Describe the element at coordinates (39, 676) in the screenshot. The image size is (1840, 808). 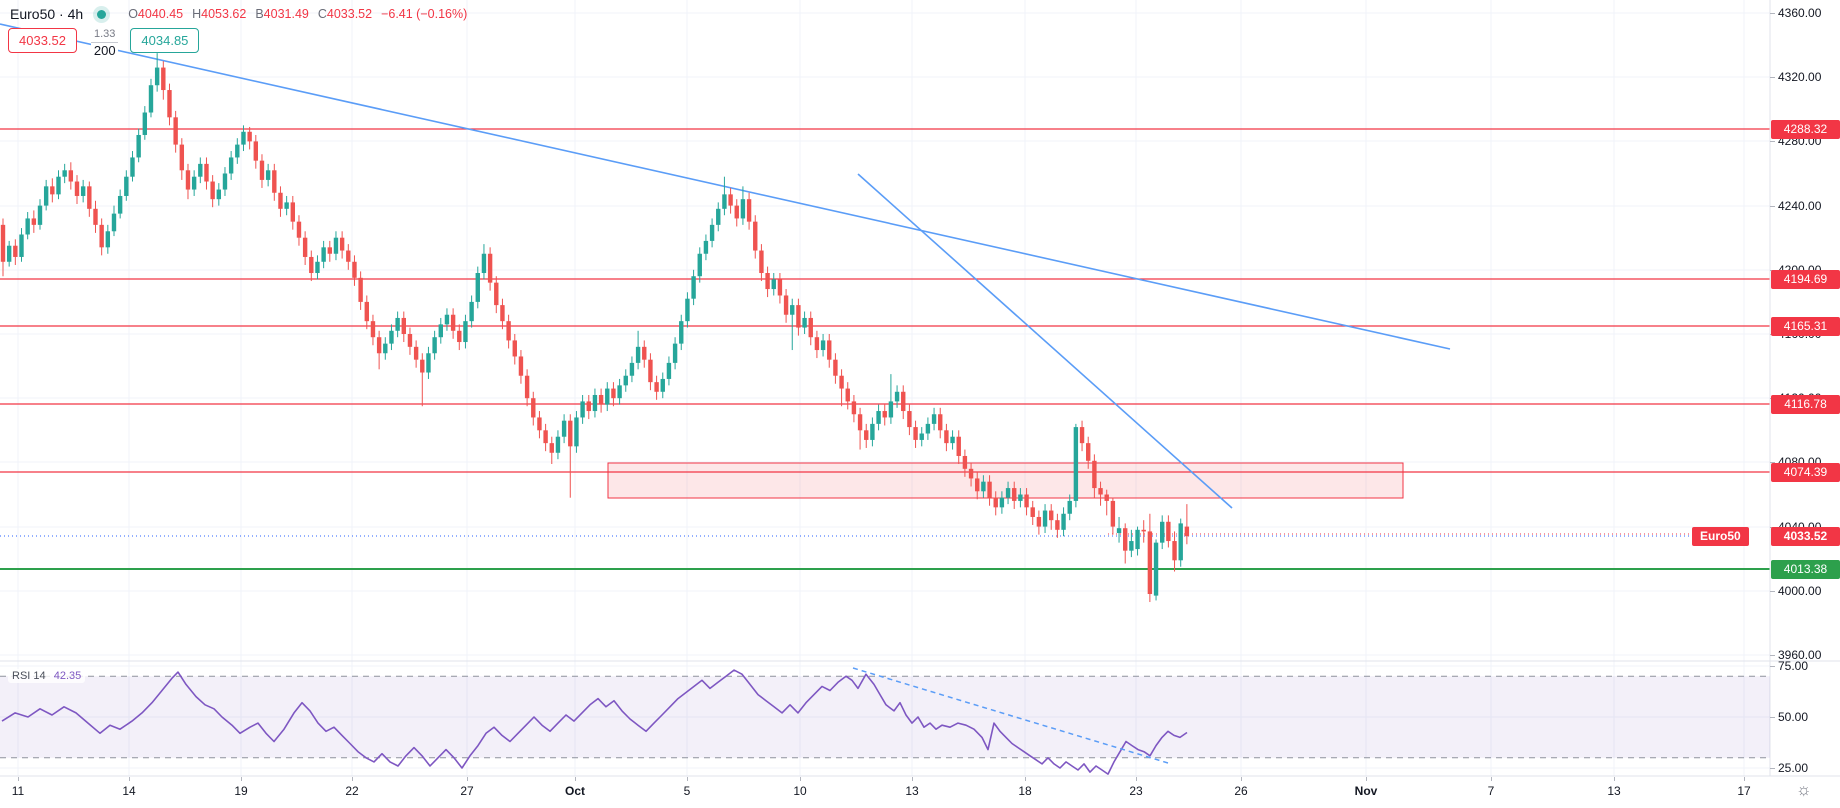
I see `rsi-period: 14` at that location.